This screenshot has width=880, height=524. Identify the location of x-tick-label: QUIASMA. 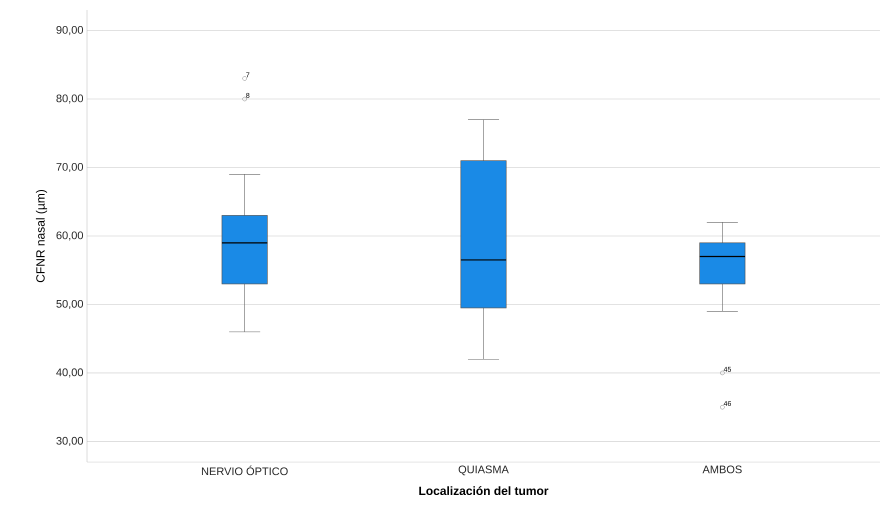
(483, 471).